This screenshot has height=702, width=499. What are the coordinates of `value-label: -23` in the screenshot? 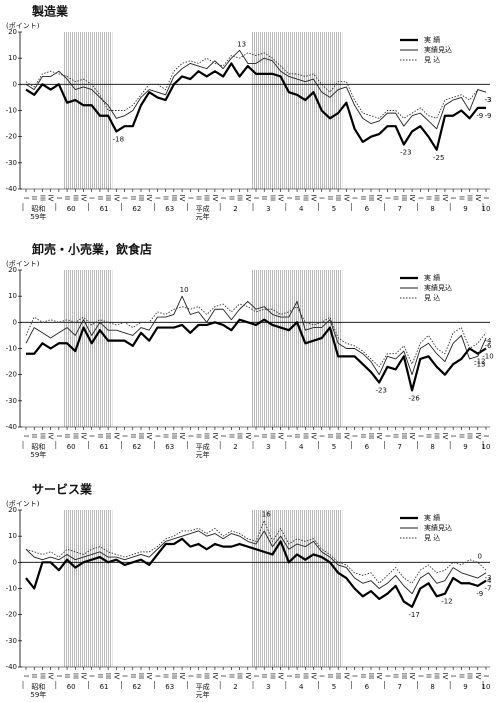 It's located at (405, 153).